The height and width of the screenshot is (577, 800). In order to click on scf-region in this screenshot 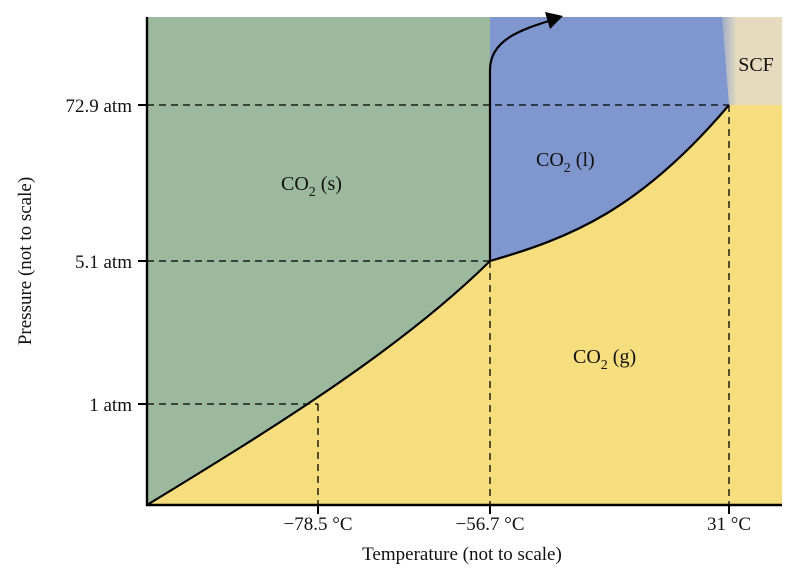, I will do `click(755, 61)`.